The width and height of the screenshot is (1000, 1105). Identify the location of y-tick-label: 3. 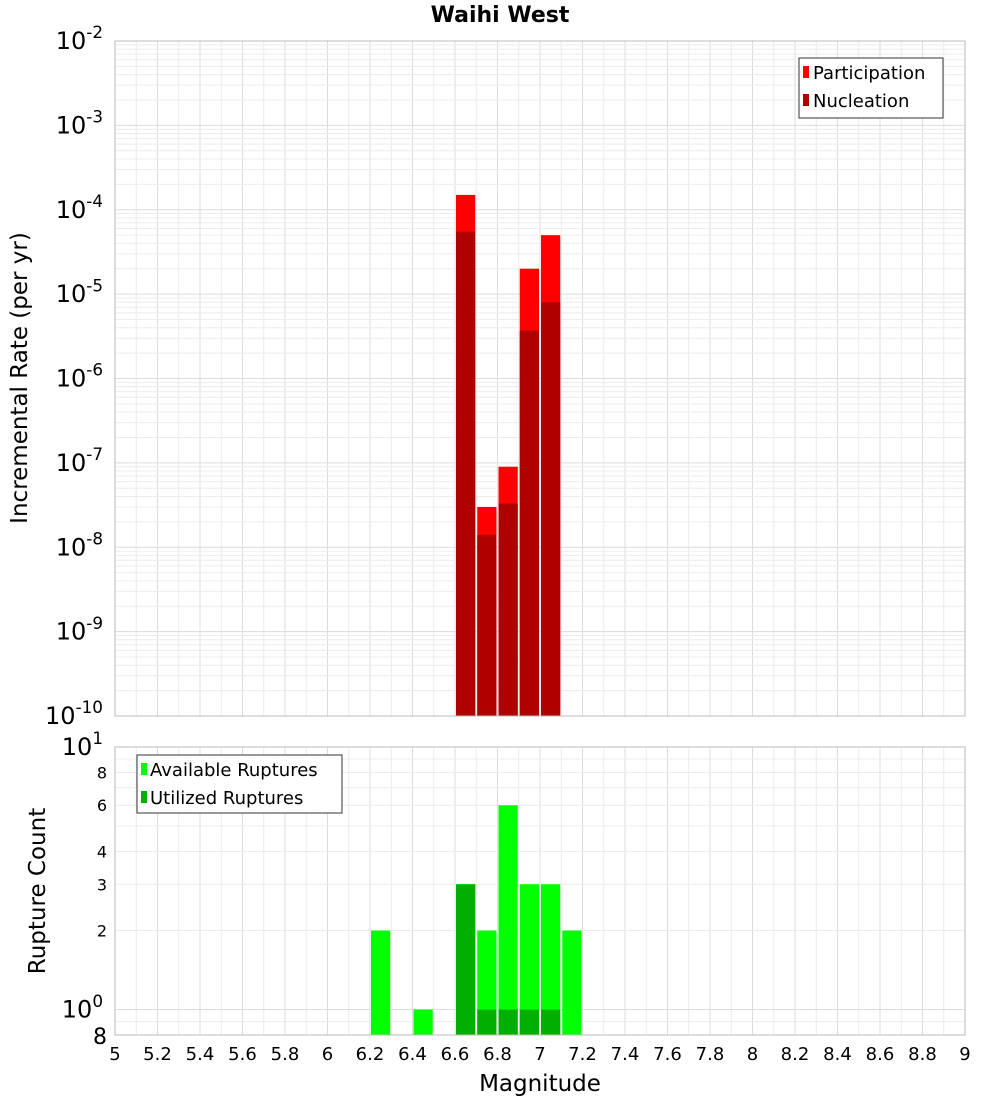
(102, 884).